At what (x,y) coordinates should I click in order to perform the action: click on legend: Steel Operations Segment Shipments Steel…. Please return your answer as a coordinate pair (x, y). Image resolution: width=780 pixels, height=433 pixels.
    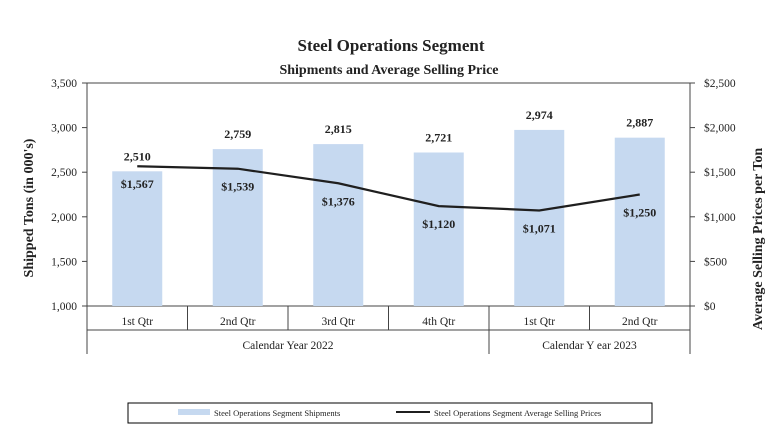
    Looking at the image, I should click on (390, 413).